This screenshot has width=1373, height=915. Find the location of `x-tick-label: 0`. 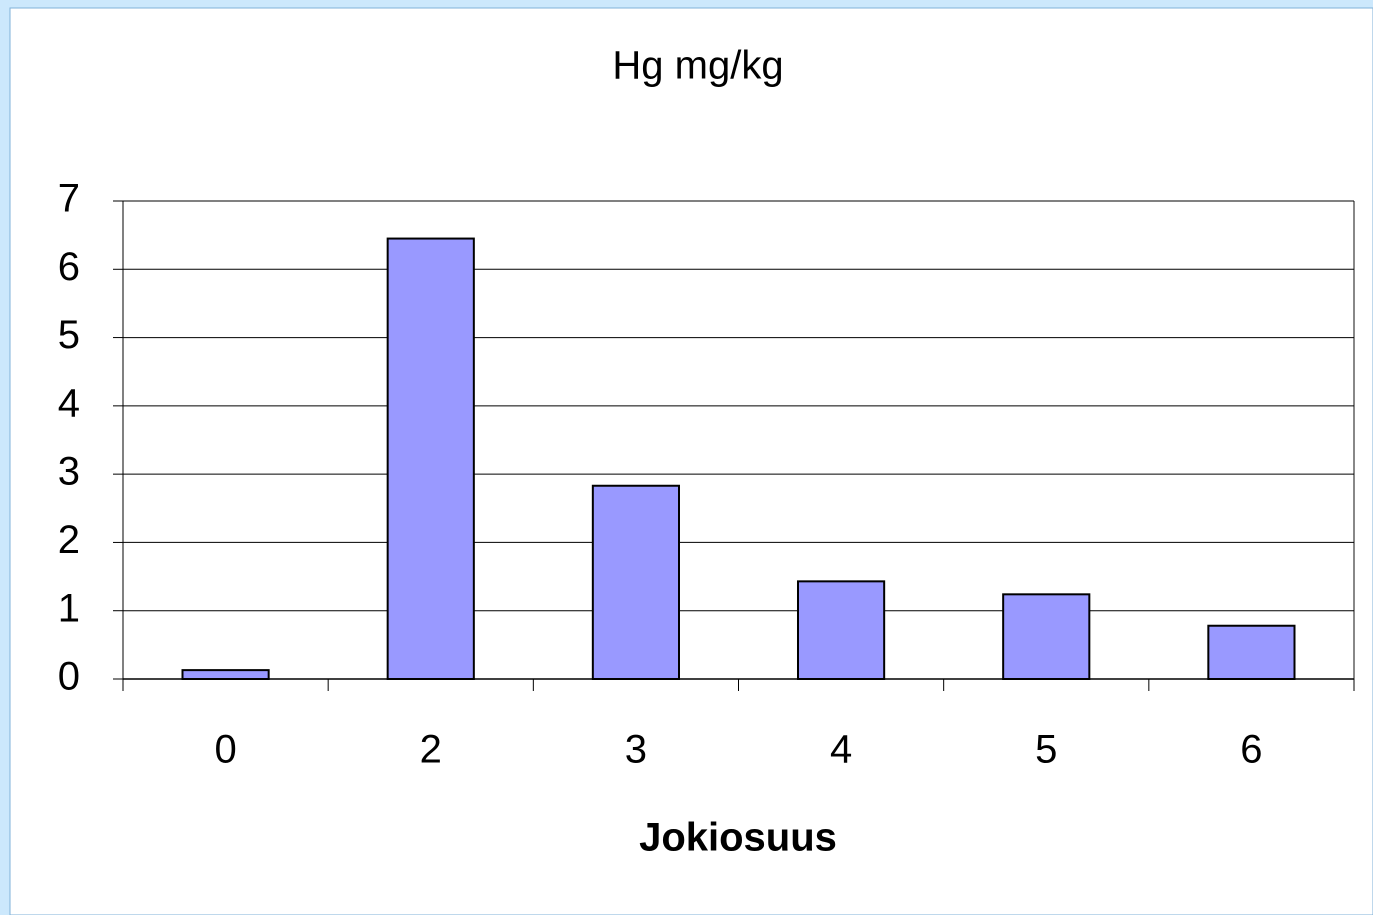

x-tick-label: 0 is located at coordinates (225, 750).